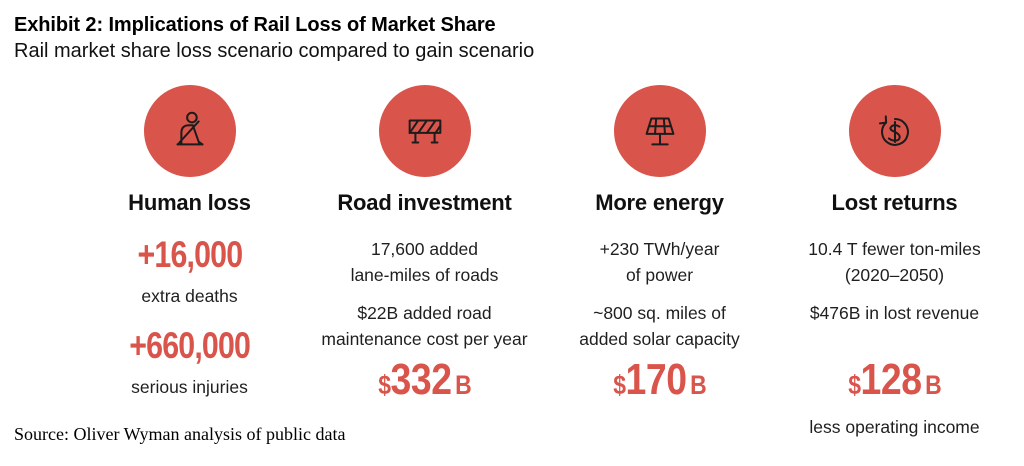 The width and height of the screenshot is (1024, 466). What do you see at coordinates (189, 387) in the screenshot?
I see `stat-label: serious injuries` at bounding box center [189, 387].